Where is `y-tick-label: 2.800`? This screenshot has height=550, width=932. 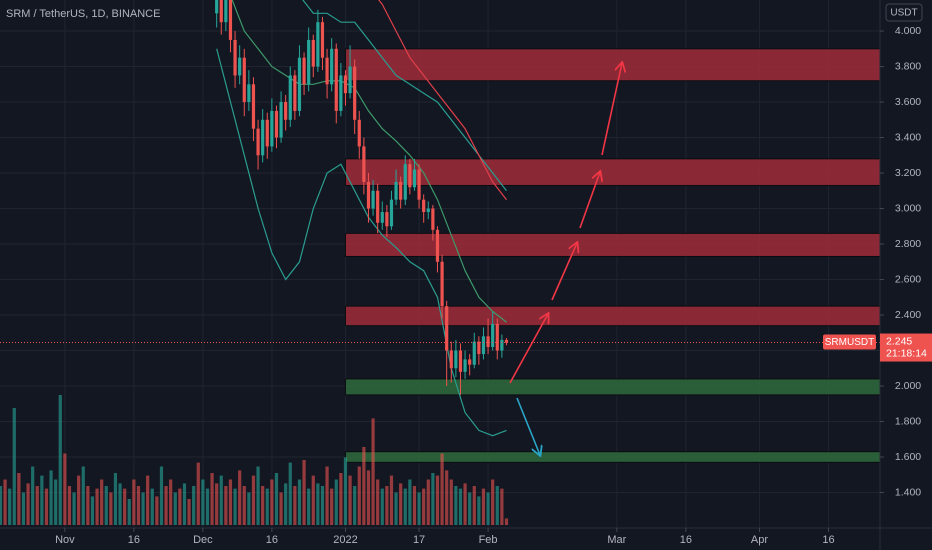
y-tick-label: 2.800 is located at coordinates (908, 244).